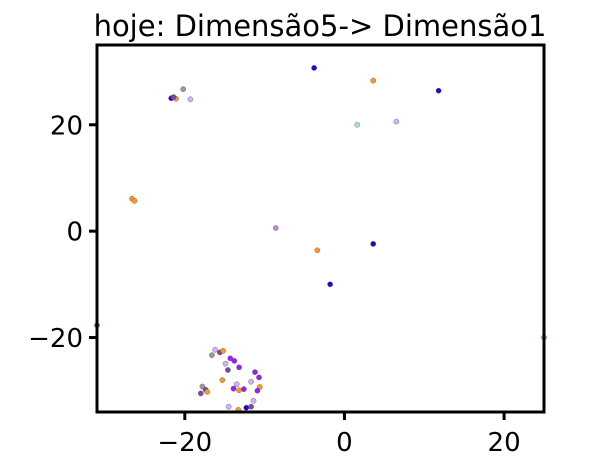  I want to click on x-tick-label: 0, so click(344, 443).